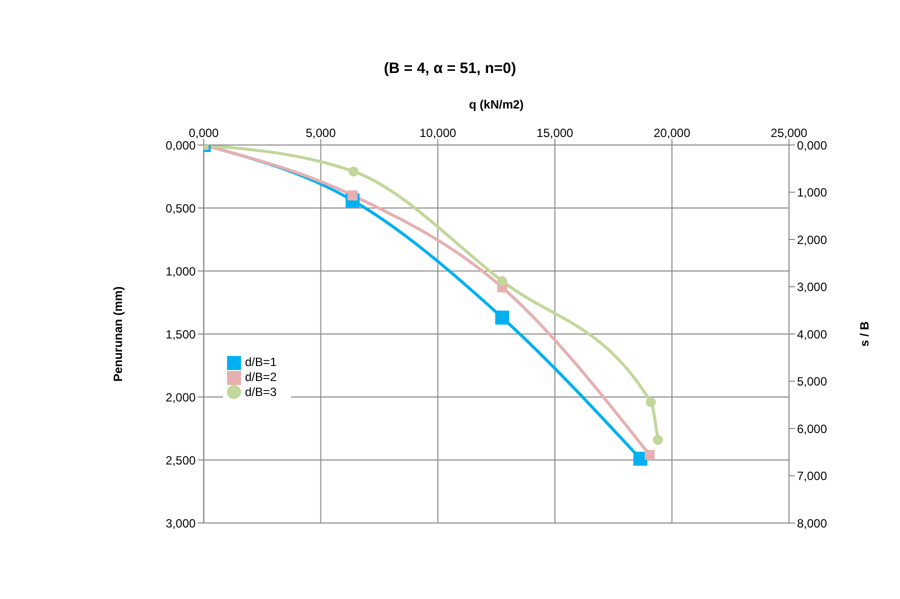 The width and height of the screenshot is (900, 599). What do you see at coordinates (181, 397) in the screenshot?
I see `y-tick-label: 2,000` at bounding box center [181, 397].